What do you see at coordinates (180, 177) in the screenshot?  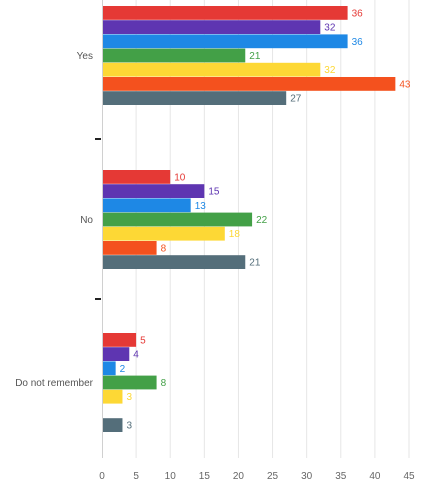 I see `data-label: 10` at bounding box center [180, 177].